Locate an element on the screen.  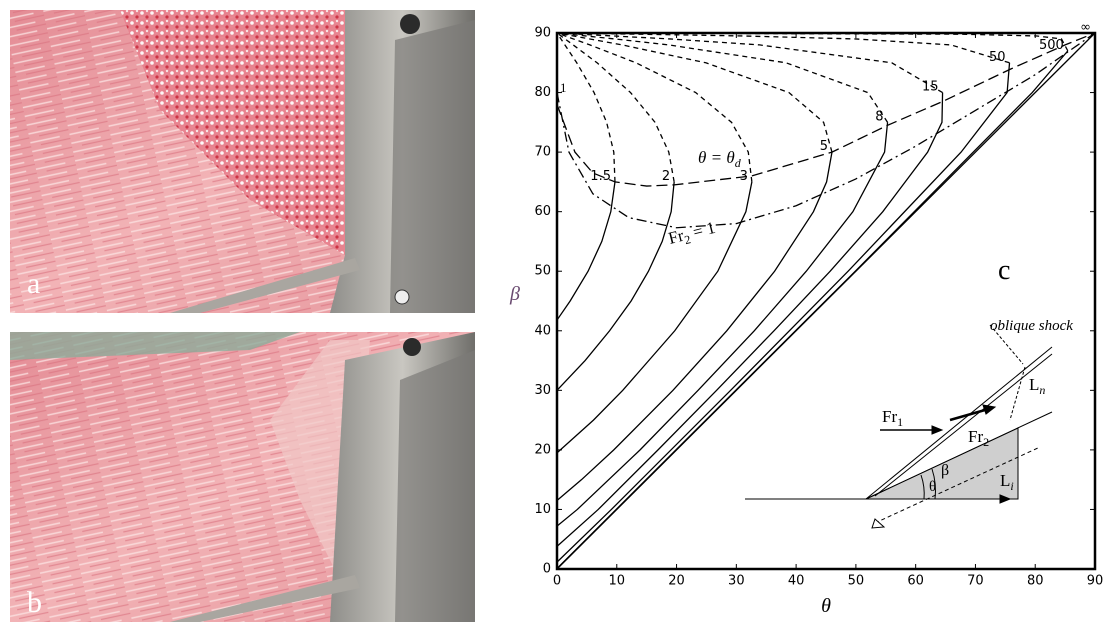
y-tick-label: 60 is located at coordinates (542, 211).